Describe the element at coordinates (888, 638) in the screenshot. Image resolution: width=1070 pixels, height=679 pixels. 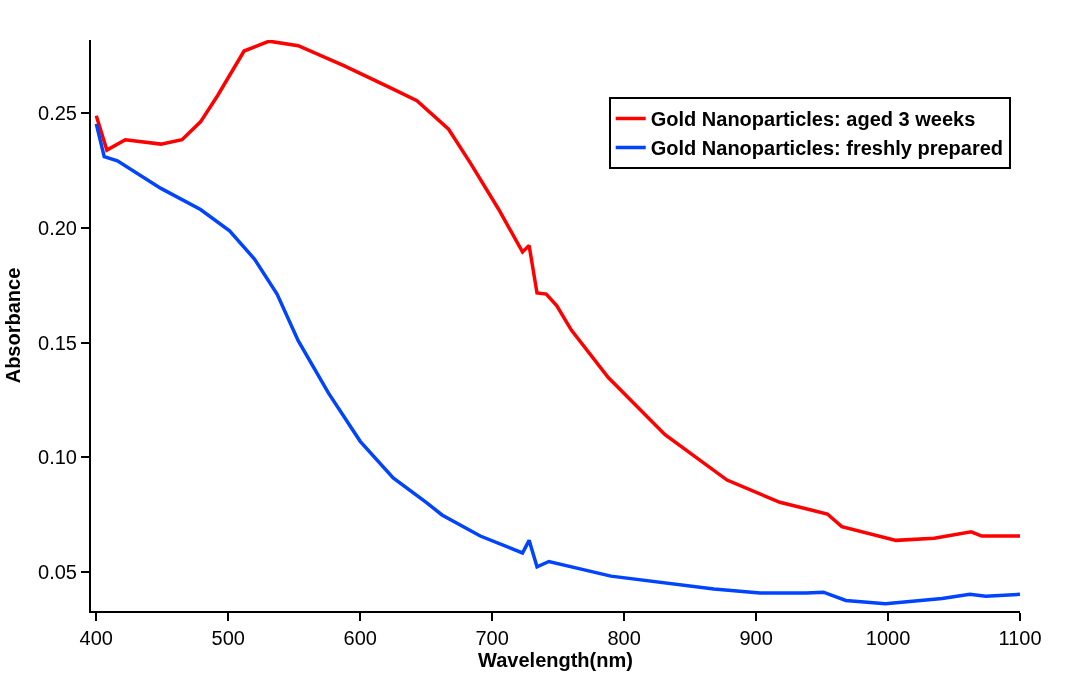
I see `x-tick-label: 1000` at that location.